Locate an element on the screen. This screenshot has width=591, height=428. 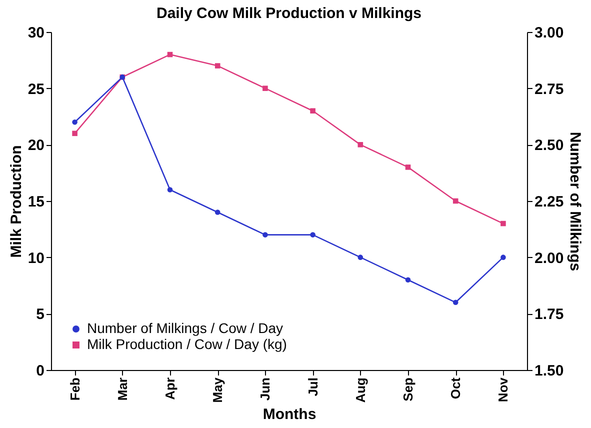
x-tick-label: May is located at coordinates (218, 389).